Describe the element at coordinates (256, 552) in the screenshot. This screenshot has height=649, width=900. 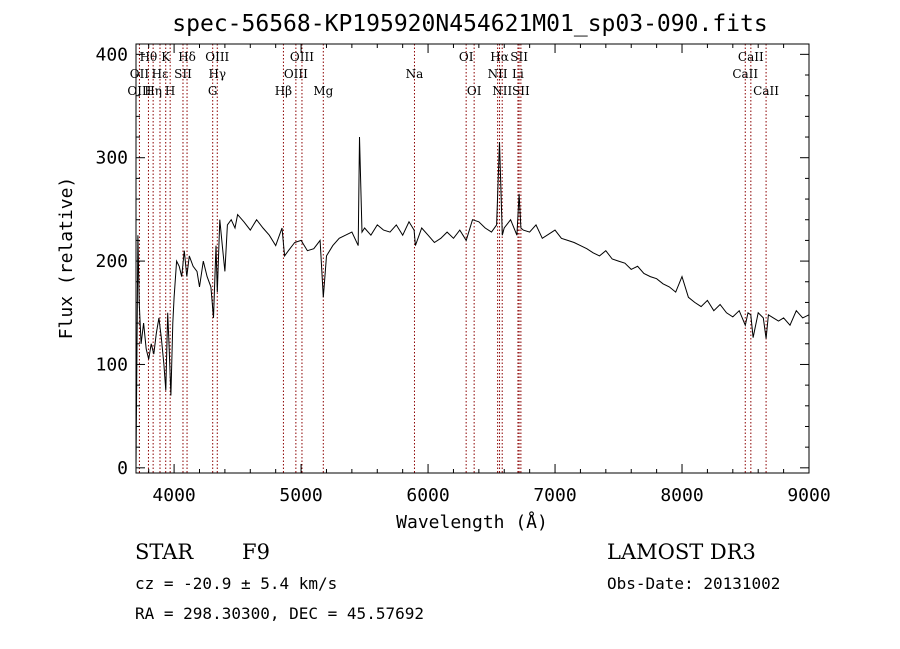
I see `object-subclass: F9` at that location.